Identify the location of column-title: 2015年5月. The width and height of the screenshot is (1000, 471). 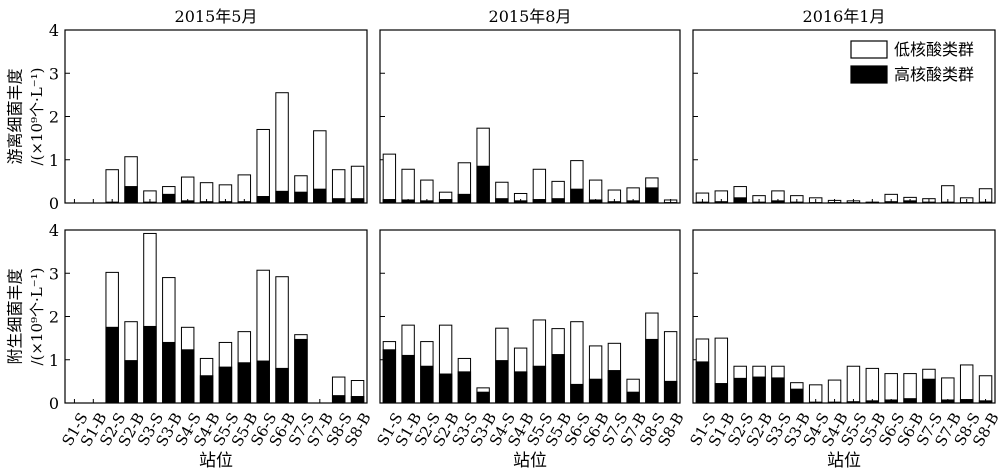
(216, 16).